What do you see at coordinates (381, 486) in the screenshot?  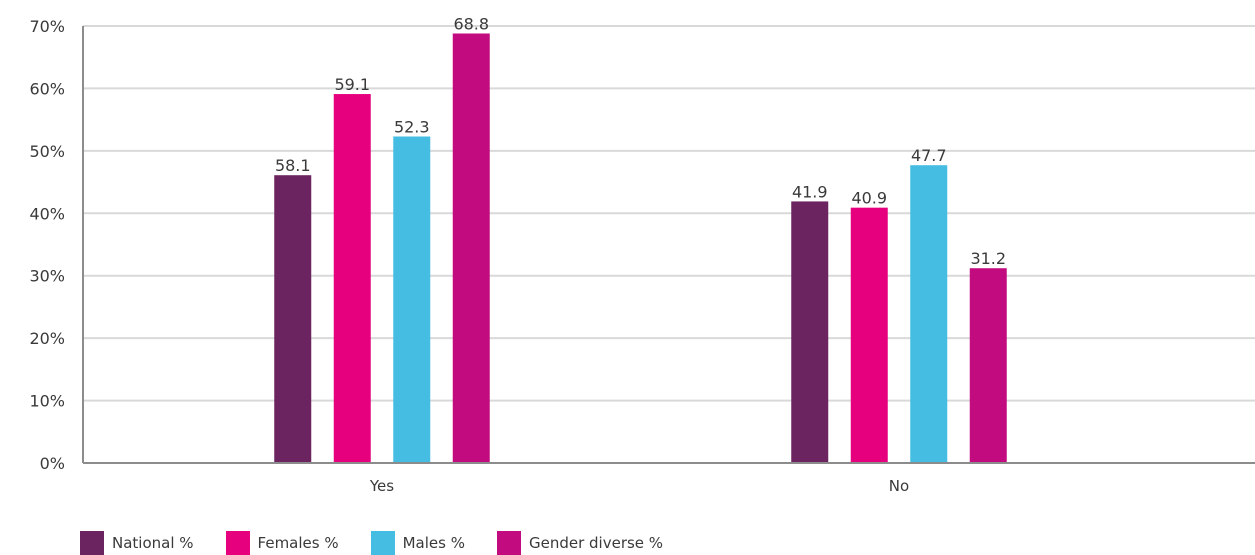 I see `x-tick-label: Yes` at bounding box center [381, 486].